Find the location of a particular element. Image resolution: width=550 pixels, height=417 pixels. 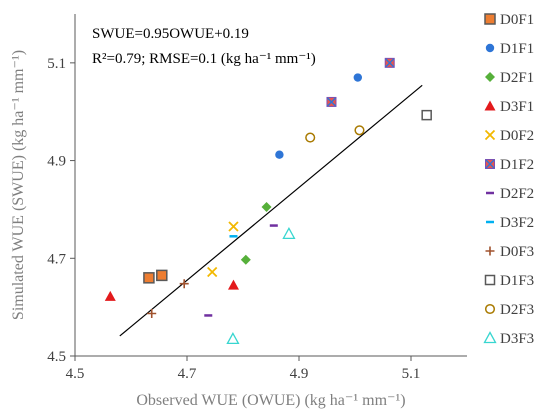

legend-label: D3F3 is located at coordinates (517, 339).